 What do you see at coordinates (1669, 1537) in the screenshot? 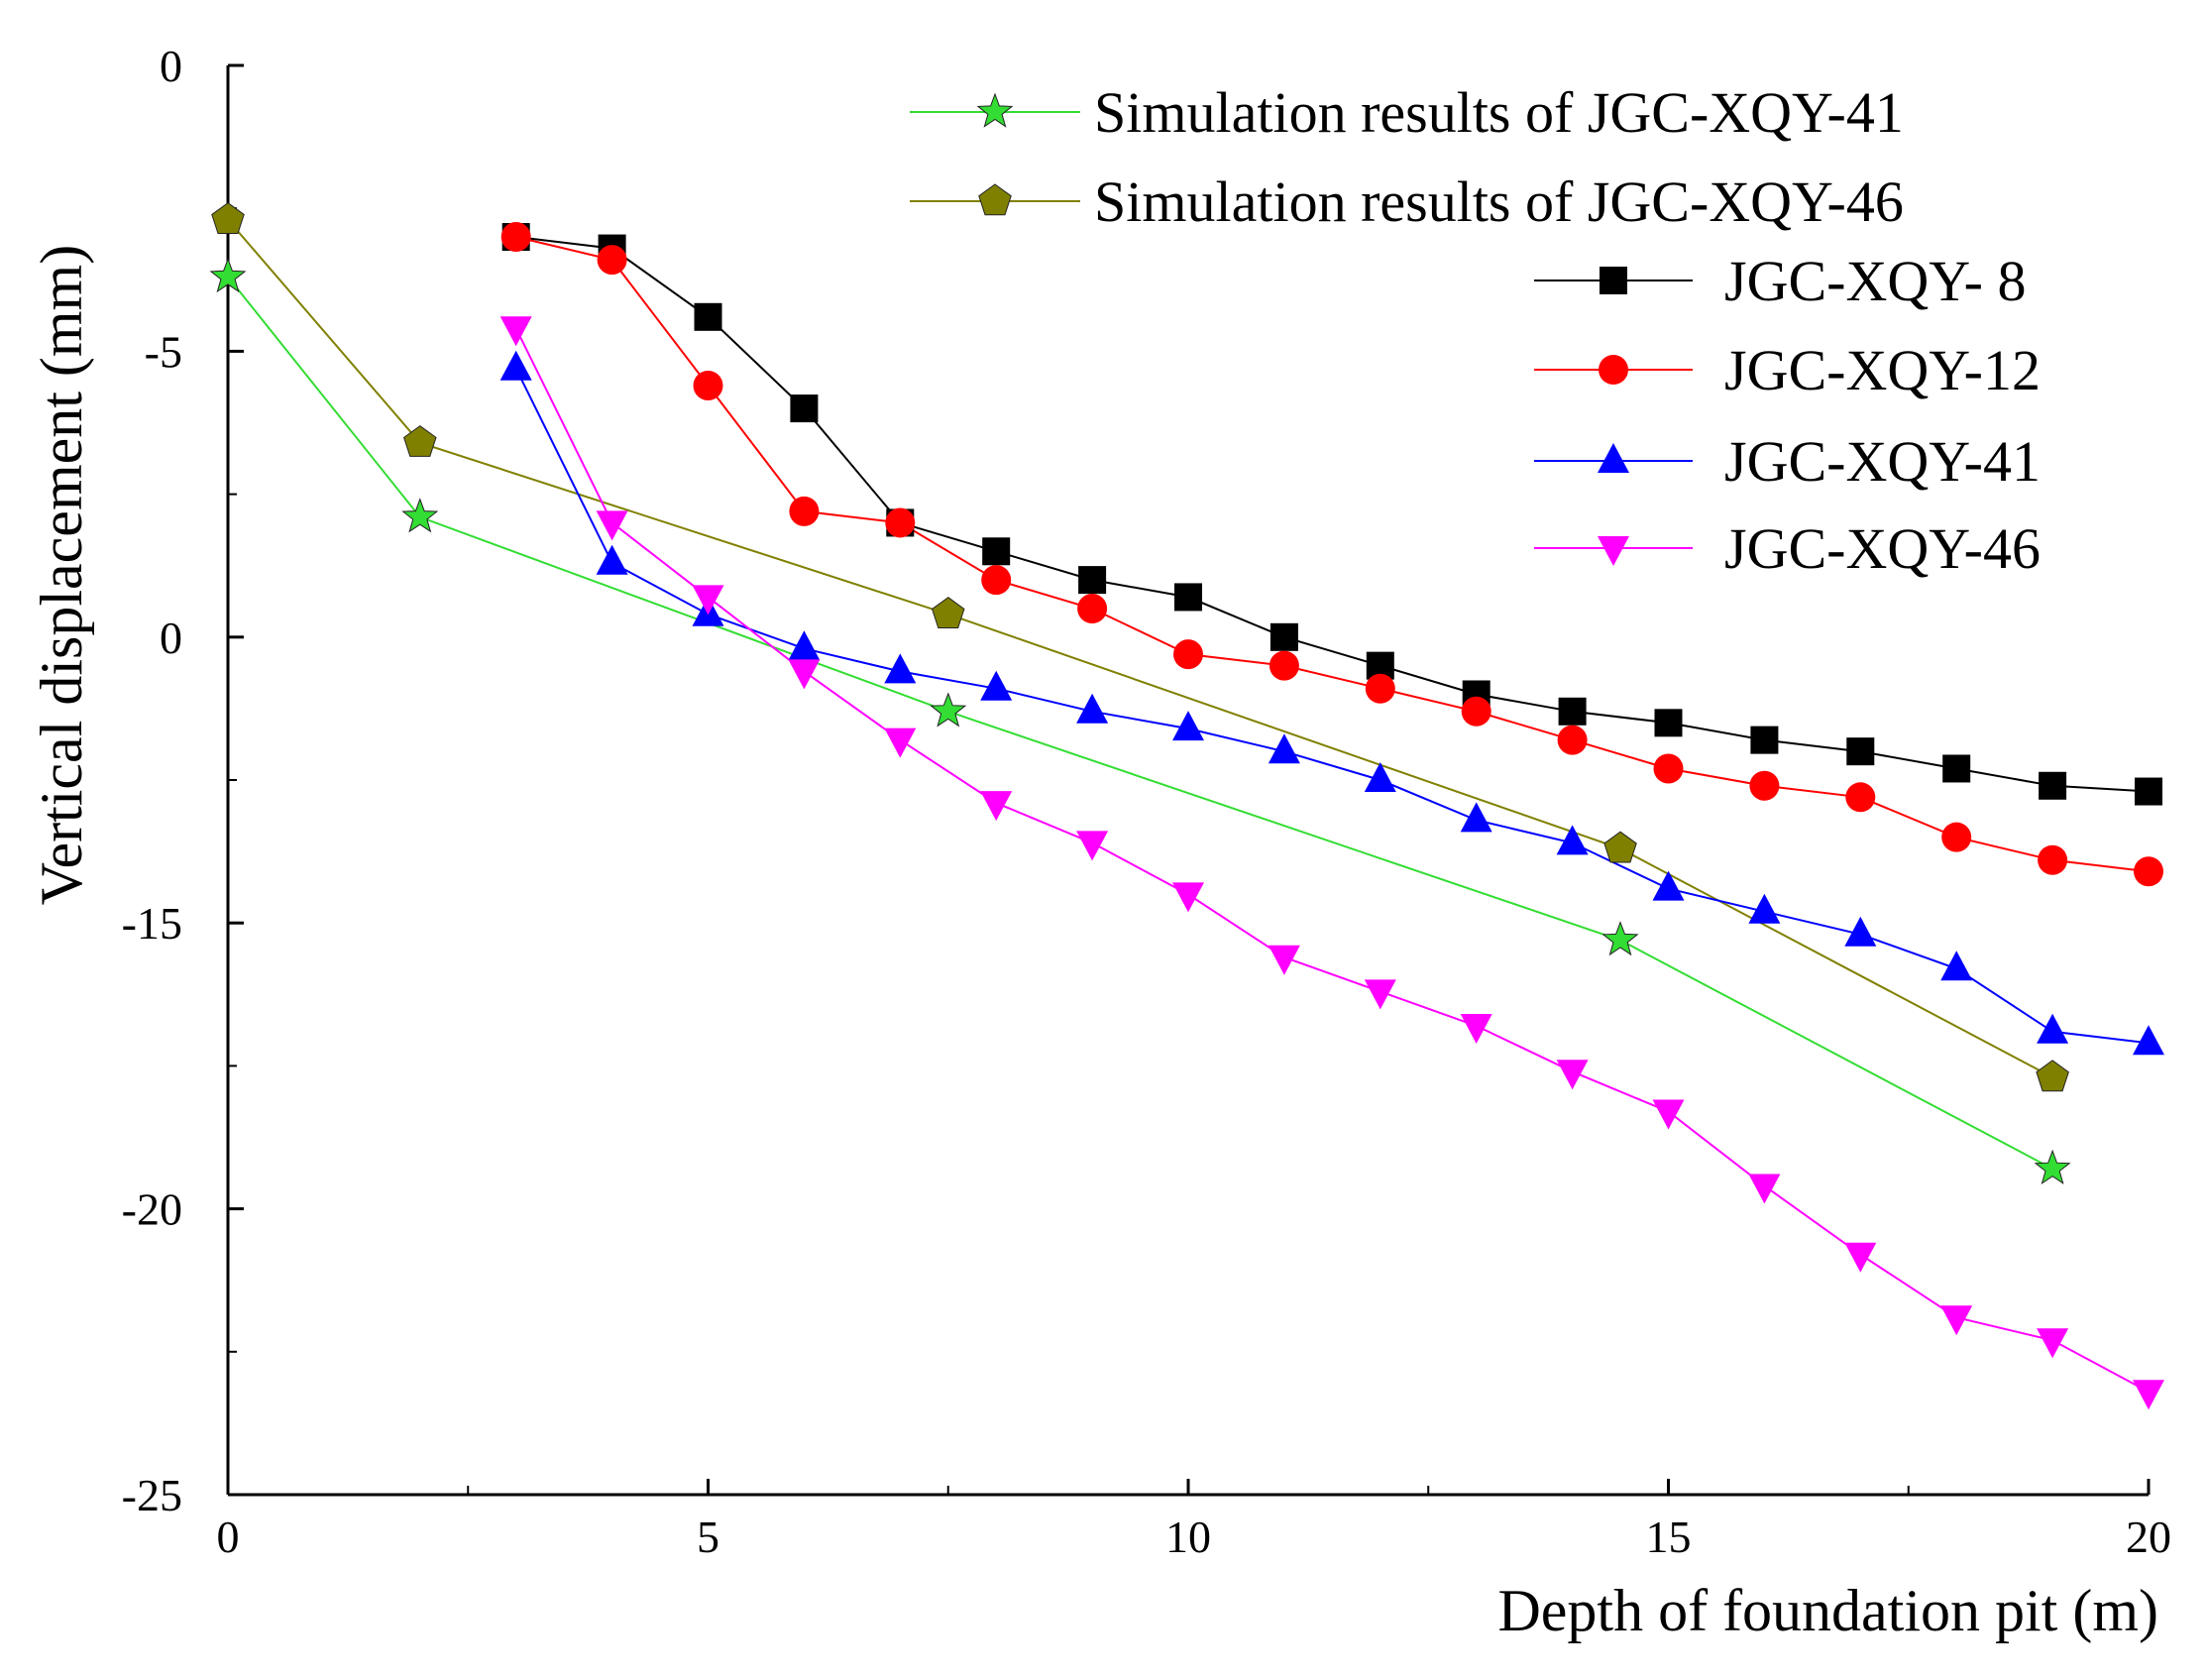
I see `x-tick-label: 15` at bounding box center [1669, 1537].